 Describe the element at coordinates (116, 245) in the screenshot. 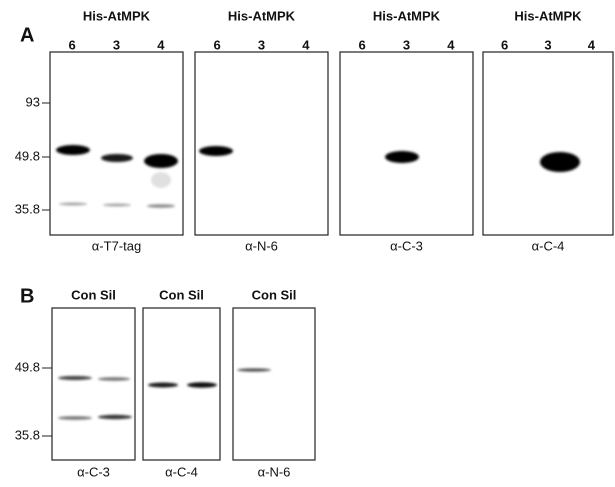

I see `antibody-label: α-T7-tag` at that location.